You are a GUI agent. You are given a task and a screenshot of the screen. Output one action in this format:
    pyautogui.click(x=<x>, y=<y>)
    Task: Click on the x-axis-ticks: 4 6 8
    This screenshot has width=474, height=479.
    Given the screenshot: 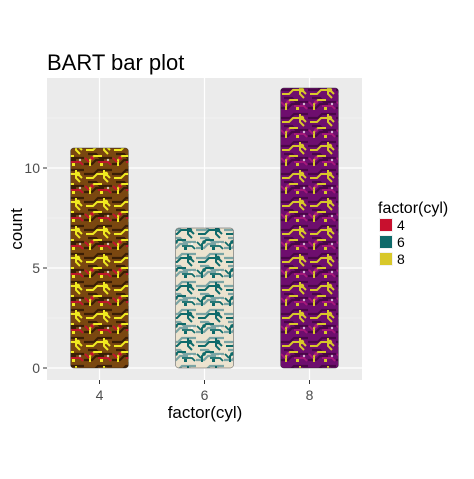 What is the action you would take?
    pyautogui.click(x=205, y=391)
    